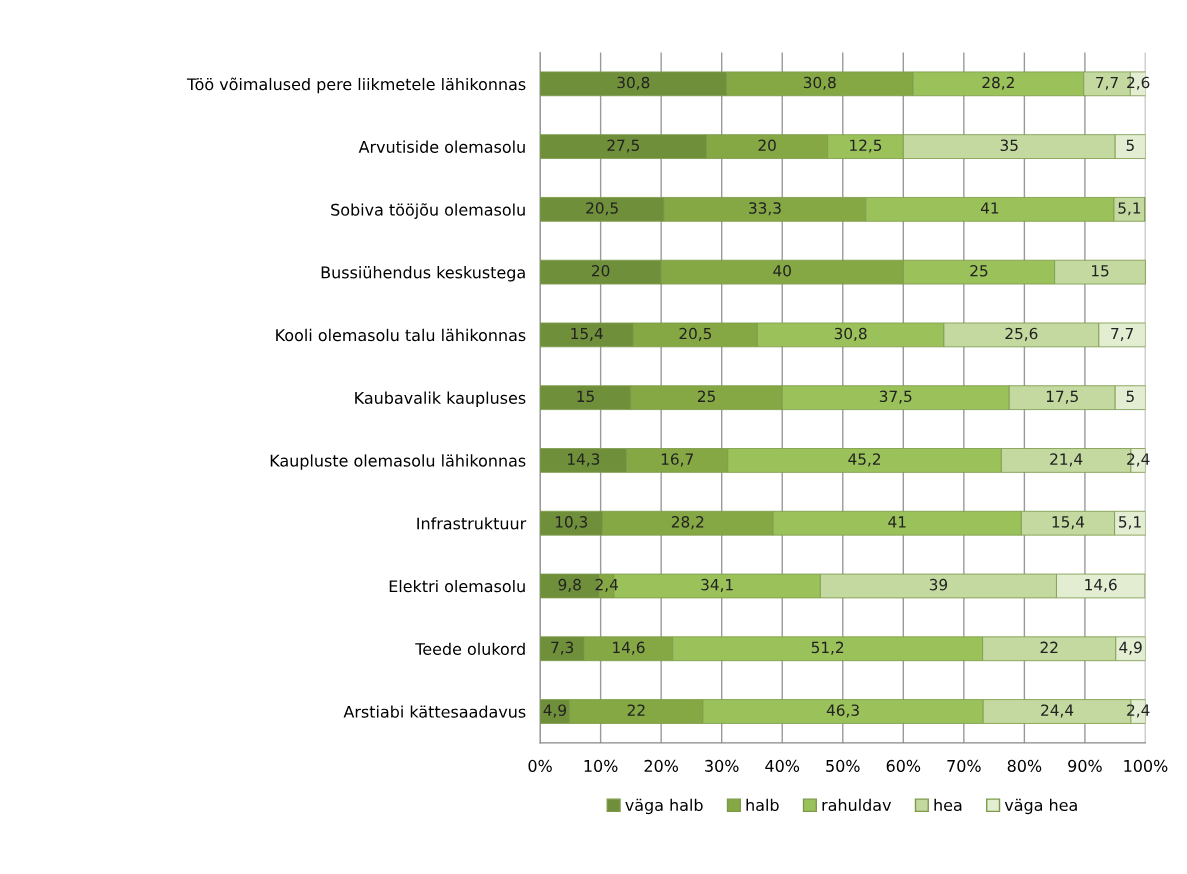 This screenshot has height=874, width=1187. I want to click on y-tick-label: Bussiühendus keskustega, so click(423, 274).